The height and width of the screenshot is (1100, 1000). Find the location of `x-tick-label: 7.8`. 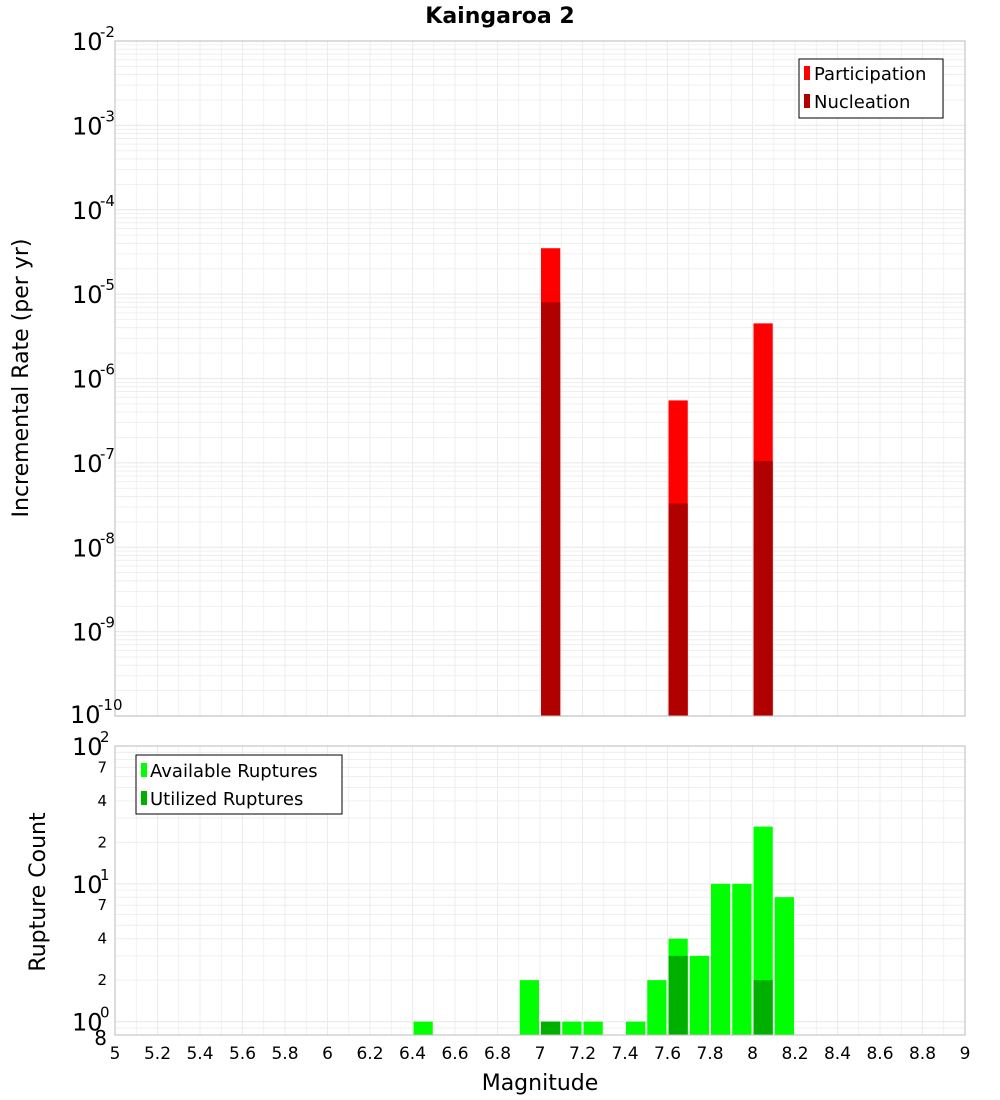

x-tick-label: 7.8 is located at coordinates (709, 1054).